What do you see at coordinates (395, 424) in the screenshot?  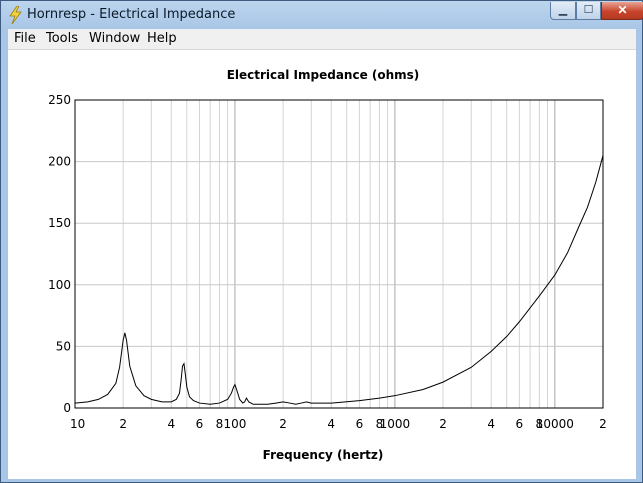 I see `x-tick-label: 1000` at bounding box center [395, 424].